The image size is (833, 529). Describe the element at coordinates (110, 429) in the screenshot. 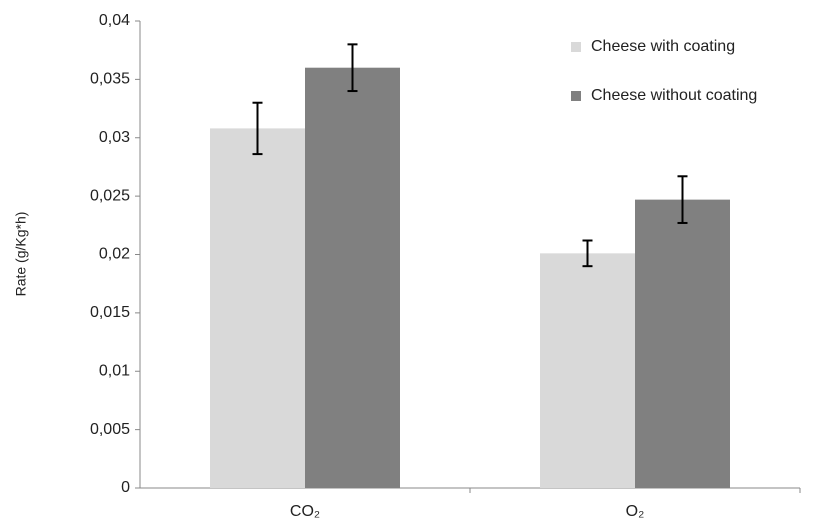

I see `y-tick-label: 0,005` at that location.